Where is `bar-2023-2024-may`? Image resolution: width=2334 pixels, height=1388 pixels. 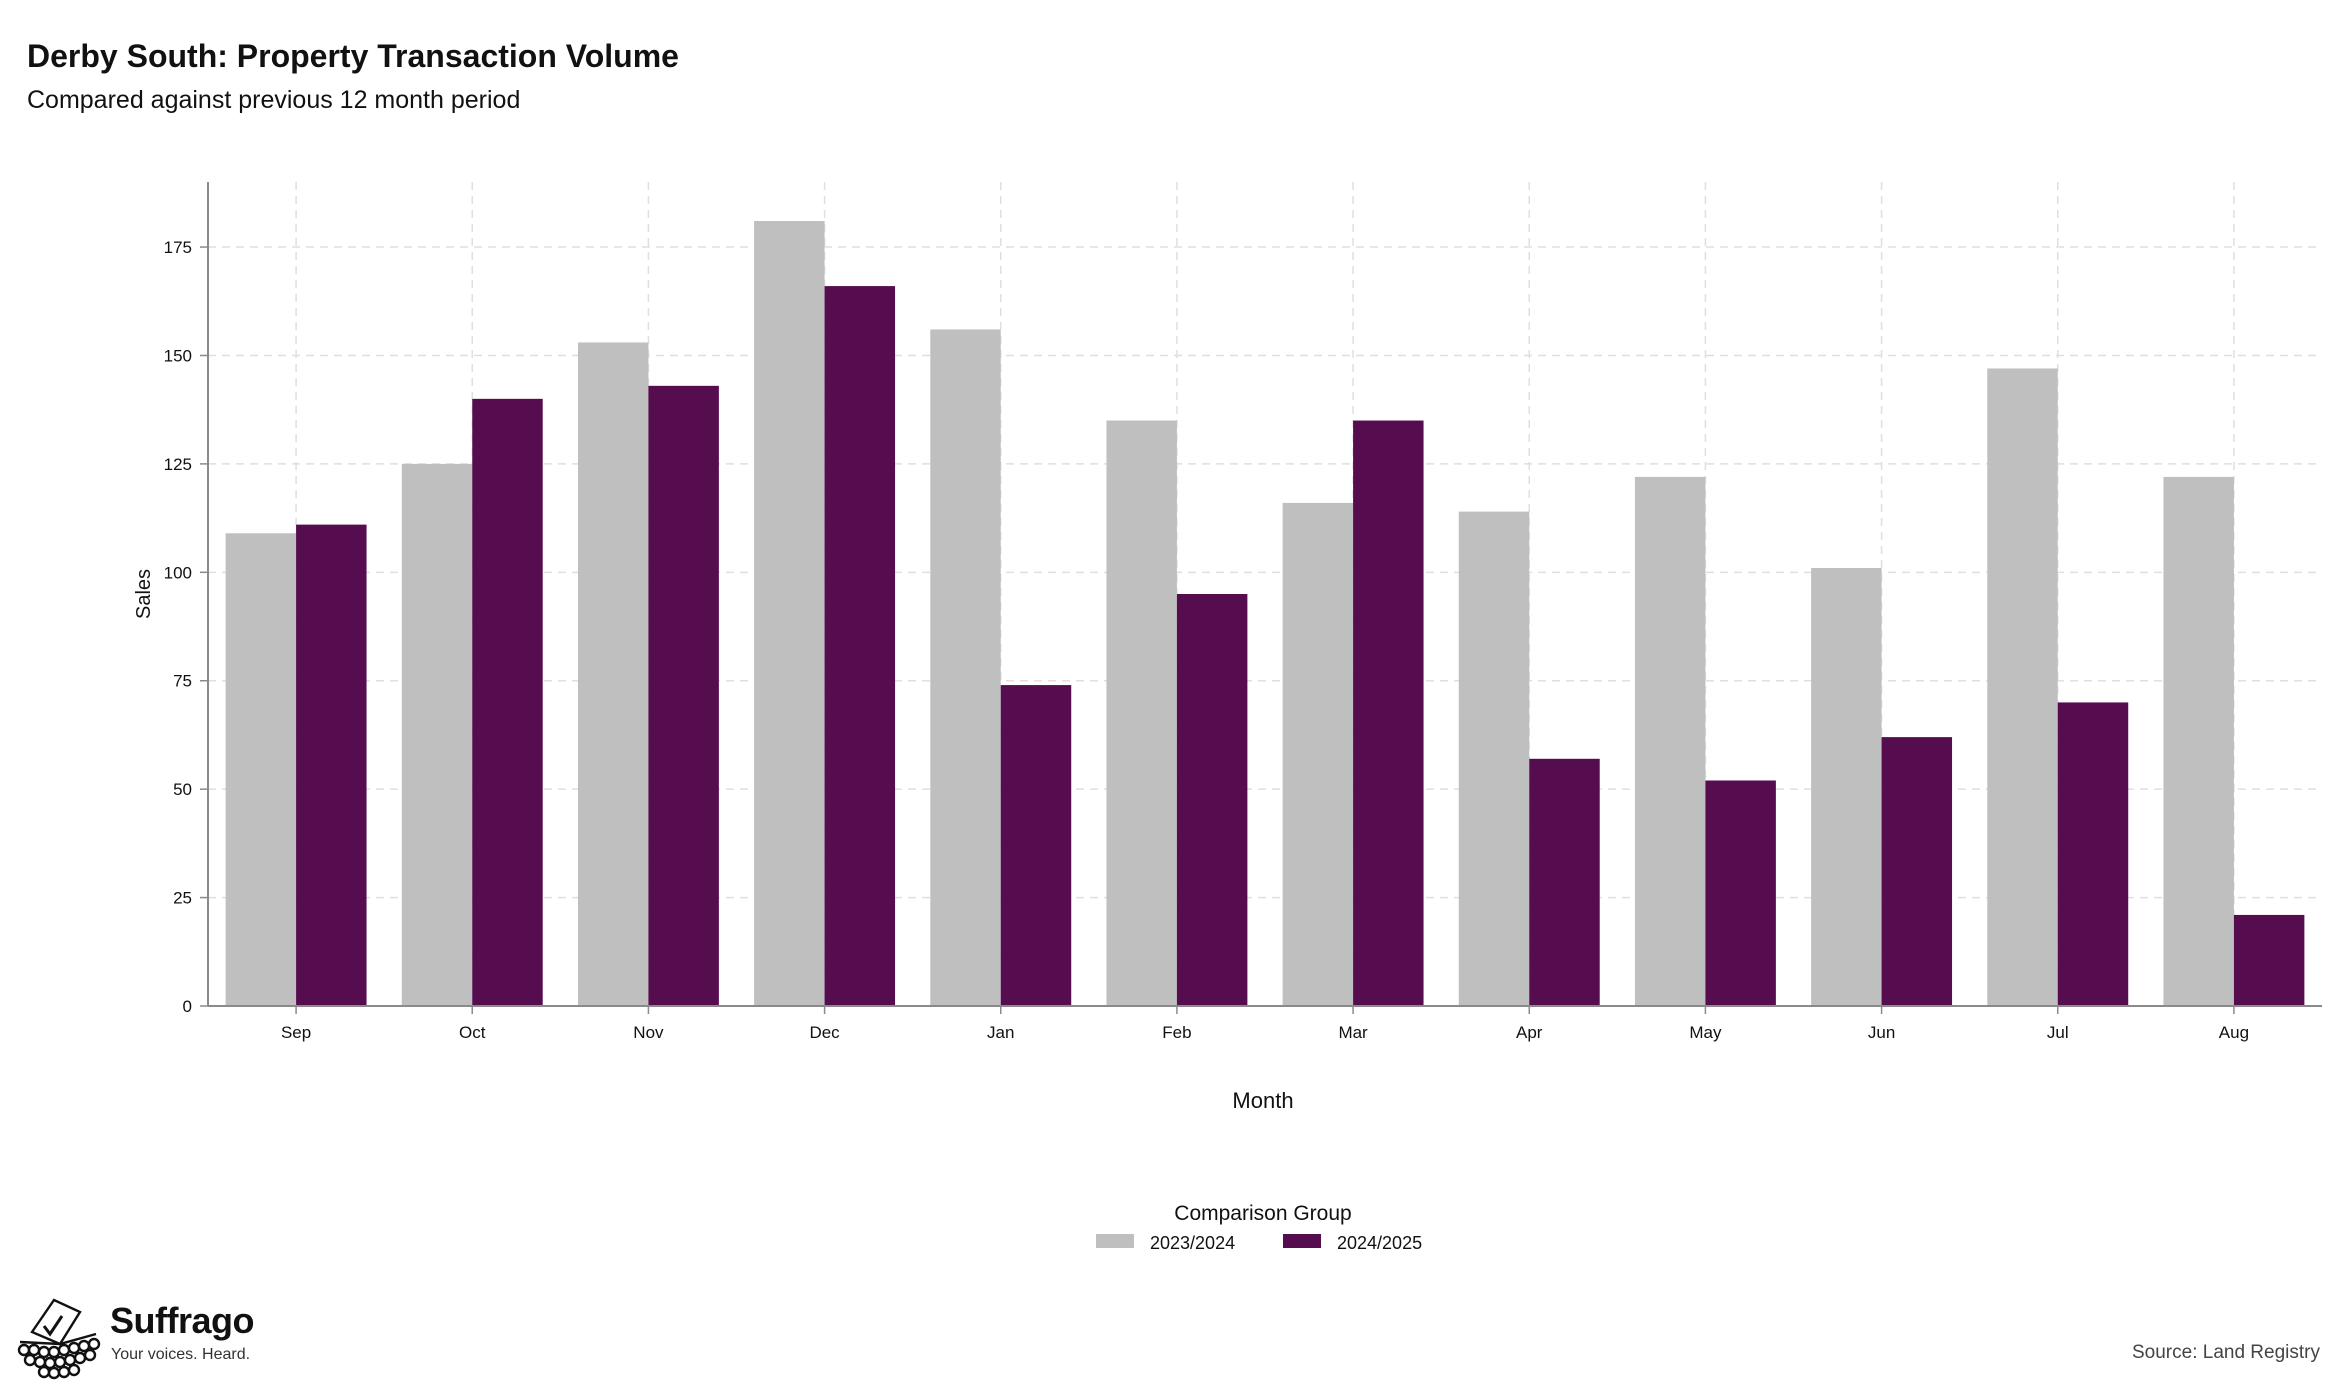 bar-2023-2024-may is located at coordinates (1670, 741).